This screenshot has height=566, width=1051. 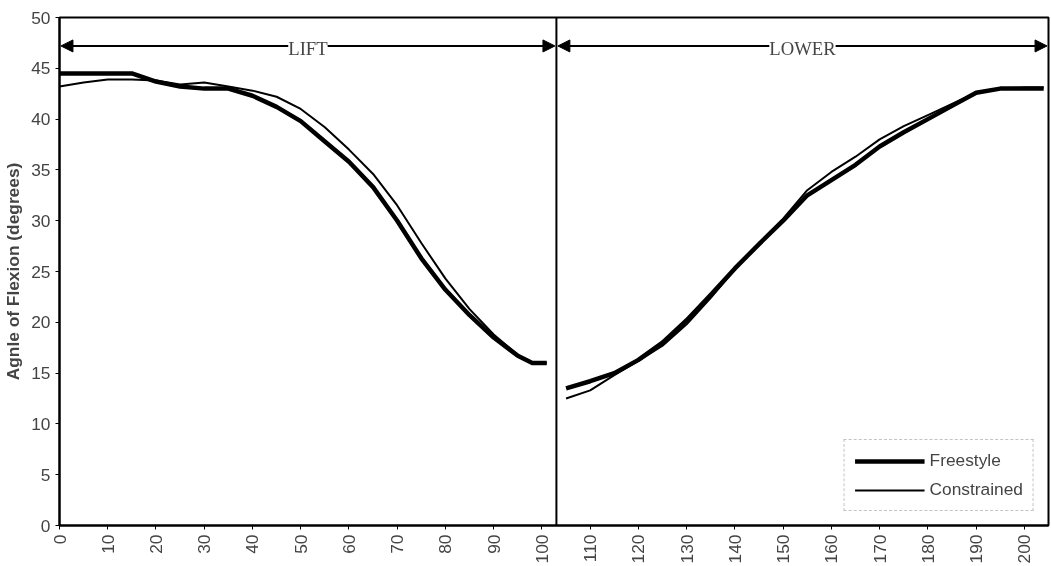 I want to click on x-tick-label: 60, so click(x=348, y=544).